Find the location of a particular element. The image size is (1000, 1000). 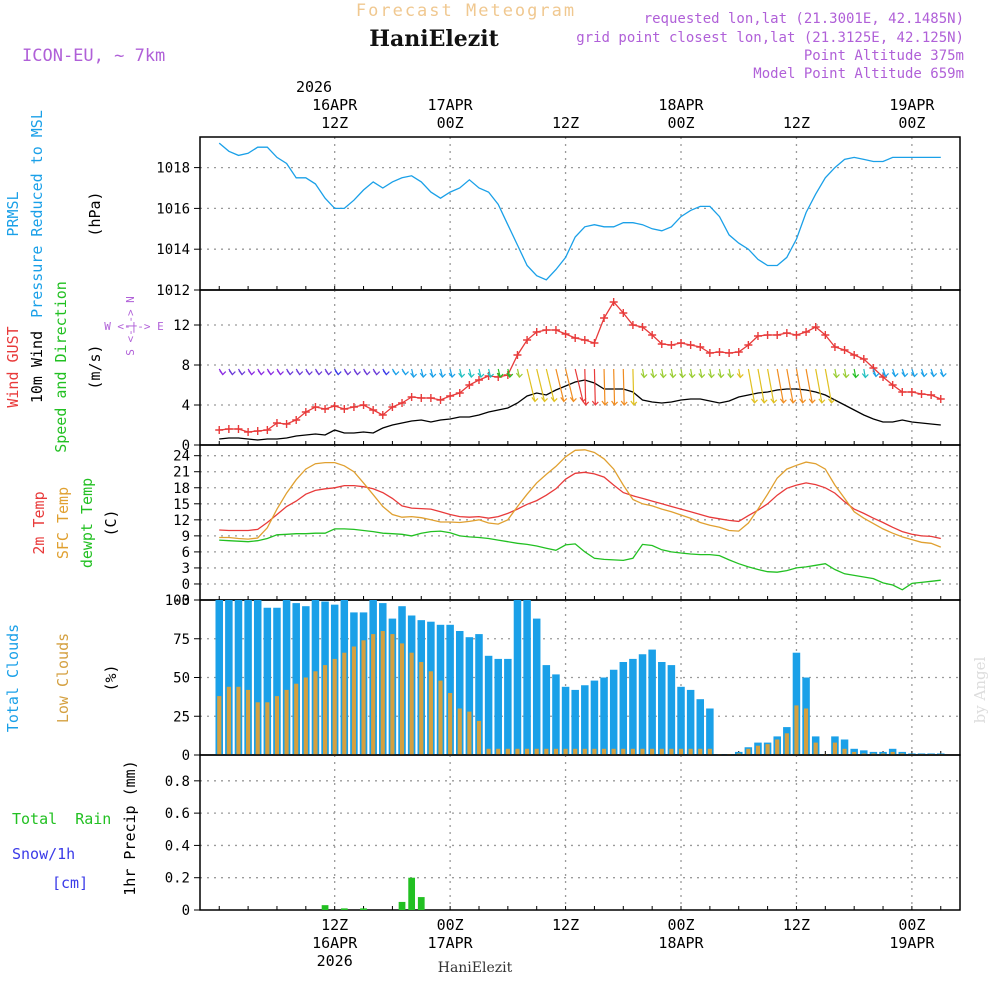

y-tick-label: -3 is located at coordinates (181, 601).